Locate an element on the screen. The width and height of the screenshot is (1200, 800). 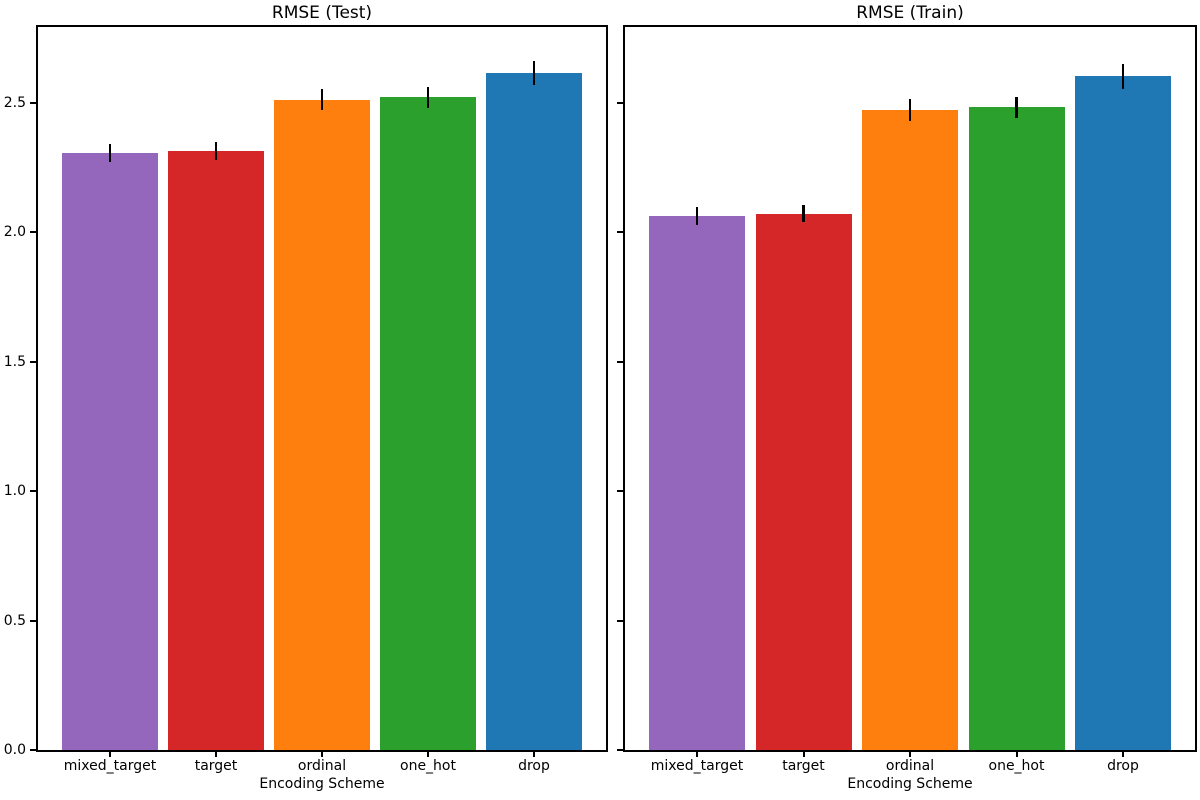
y-tick-label: 1.0 is located at coordinates (14, 491).